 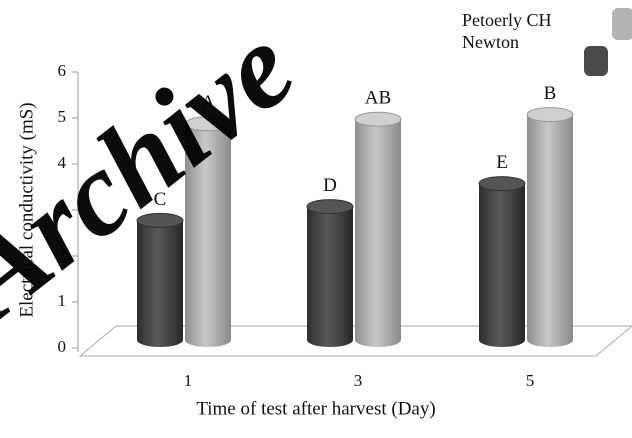 What do you see at coordinates (358, 380) in the screenshot?
I see `x-tick-label: 3` at bounding box center [358, 380].